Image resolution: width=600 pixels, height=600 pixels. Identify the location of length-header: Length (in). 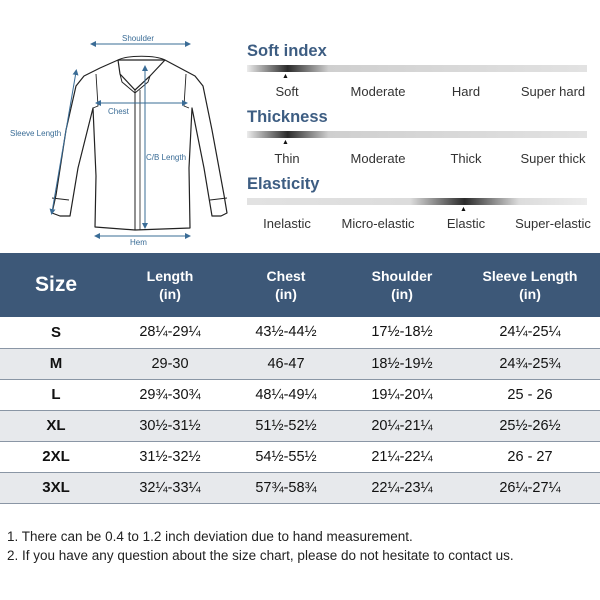
(170, 285).